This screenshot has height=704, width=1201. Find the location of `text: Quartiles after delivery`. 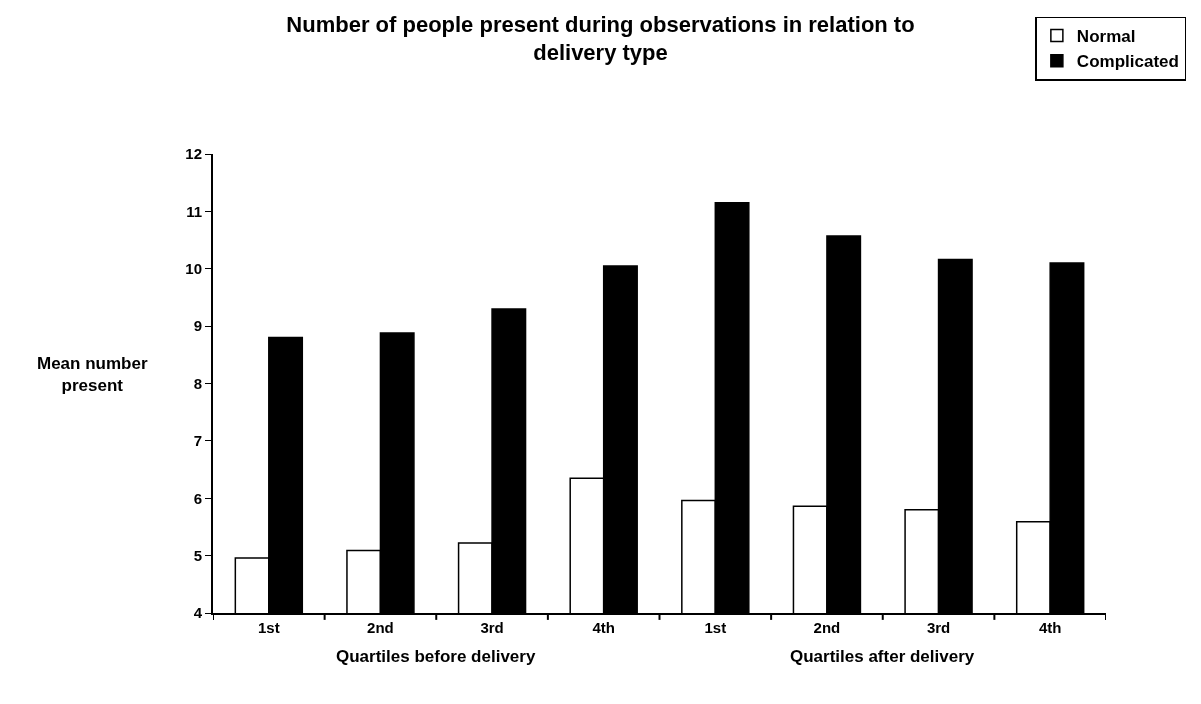

text: Quartiles after delivery is located at coordinates (882, 656).